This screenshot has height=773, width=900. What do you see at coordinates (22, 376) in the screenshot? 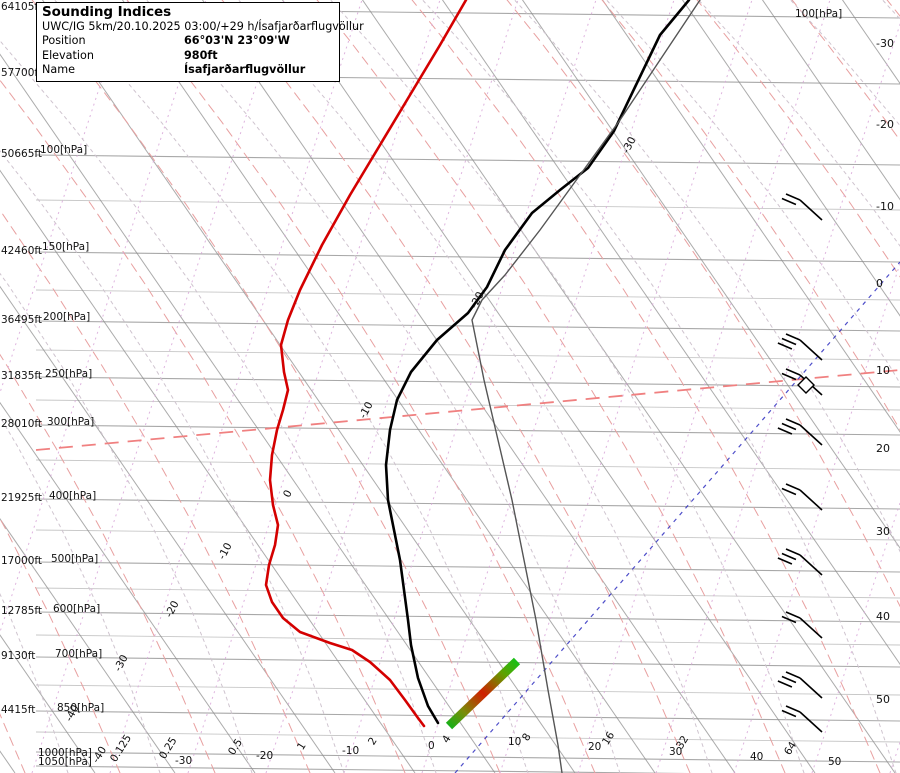
I see `altitude-tick-label: 31835ft` at bounding box center [22, 376].